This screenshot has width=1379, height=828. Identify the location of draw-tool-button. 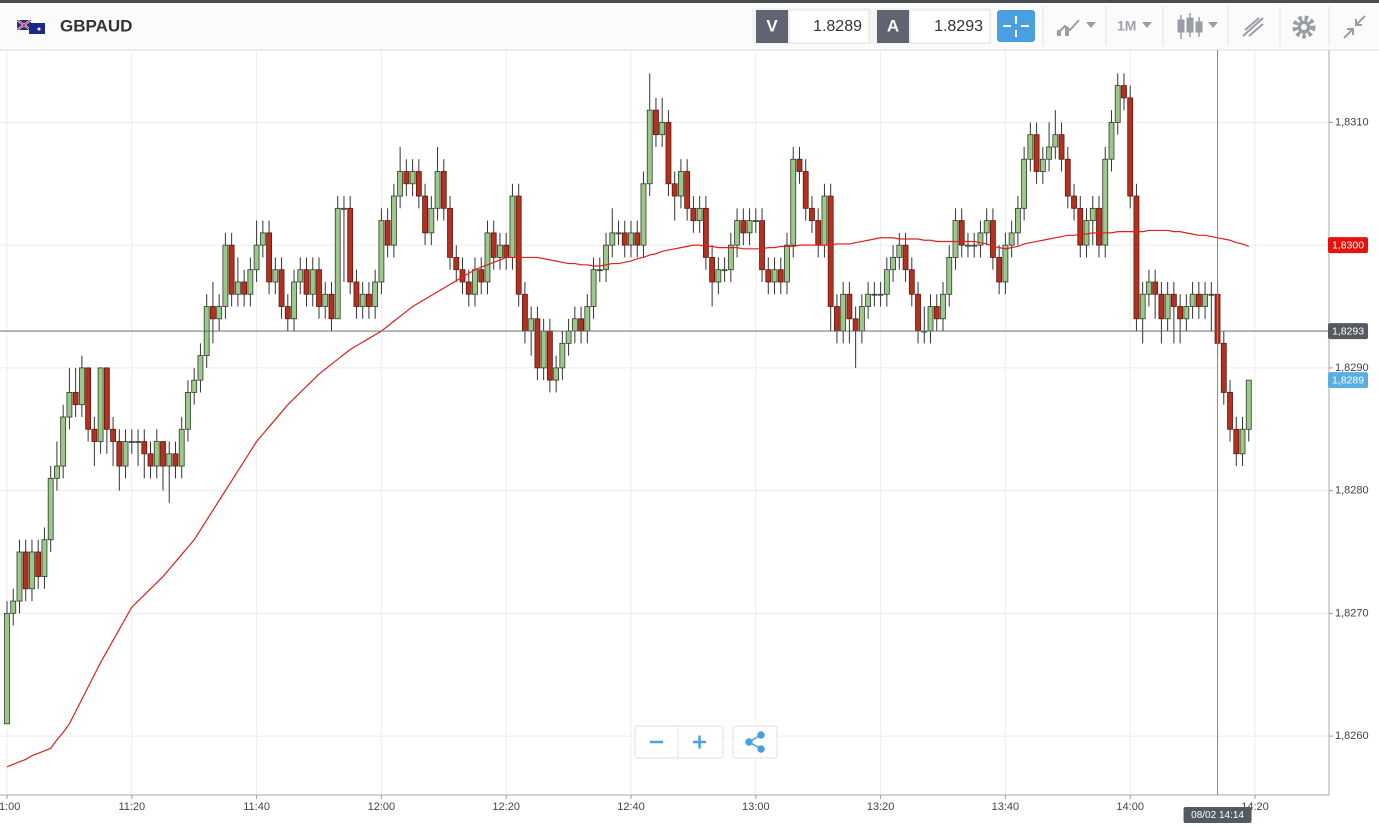
(1253, 27).